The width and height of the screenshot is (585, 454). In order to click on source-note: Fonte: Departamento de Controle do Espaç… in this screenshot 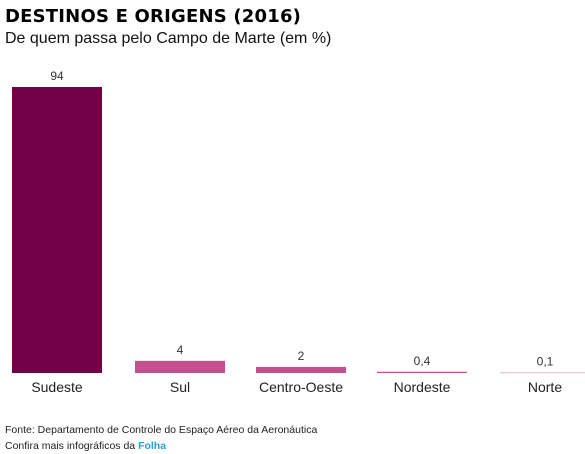, I will do `click(161, 430)`.